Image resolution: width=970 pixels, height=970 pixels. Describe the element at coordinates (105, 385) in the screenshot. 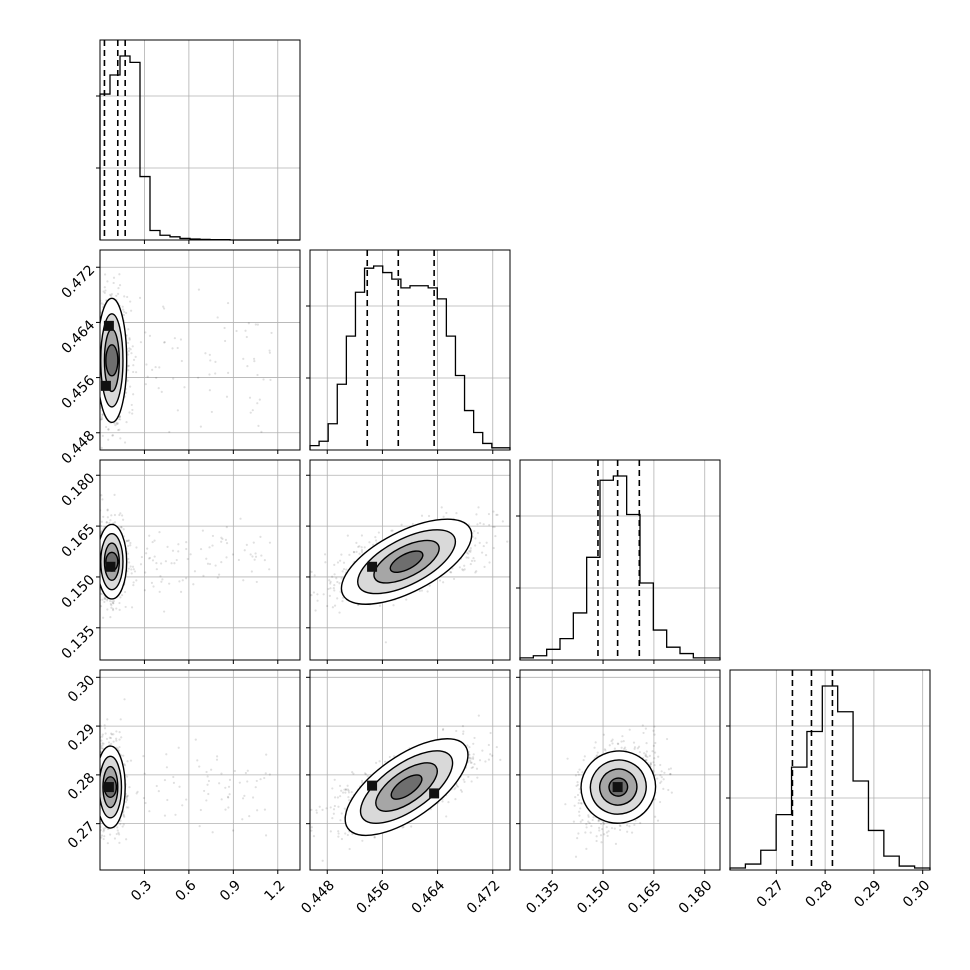

I see `density-peak` at that location.